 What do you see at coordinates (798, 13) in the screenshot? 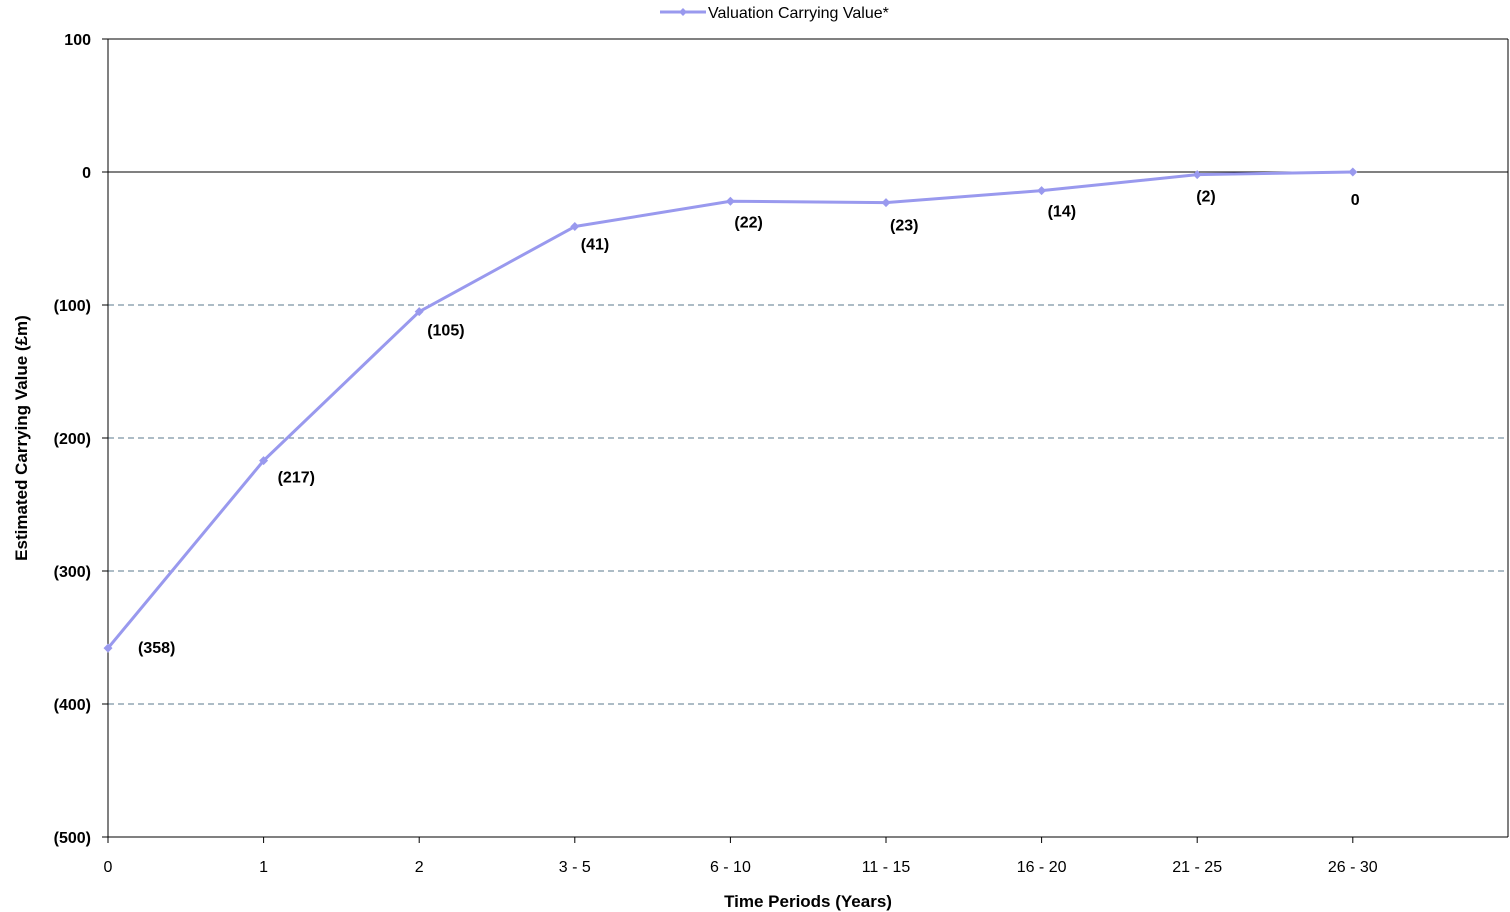
I see `legend-label: Valuation Carrying Value*` at bounding box center [798, 13].